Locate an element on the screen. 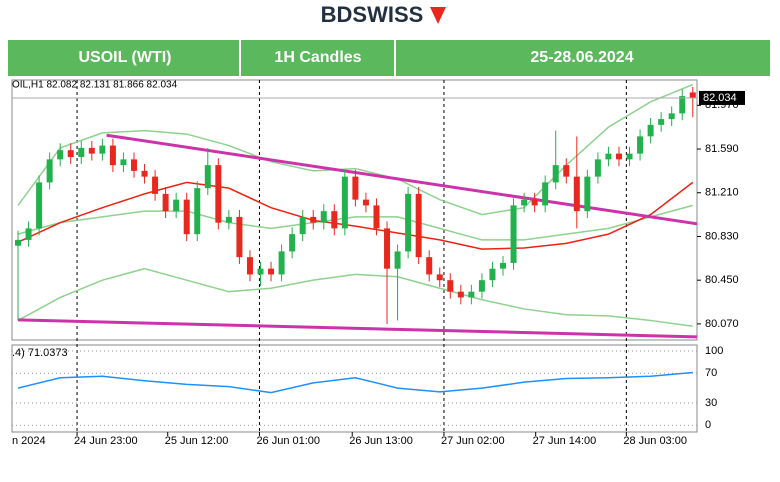  info-text: OIL,H1 82.082 82.131 81.866 82.034 is located at coordinates (95, 85).